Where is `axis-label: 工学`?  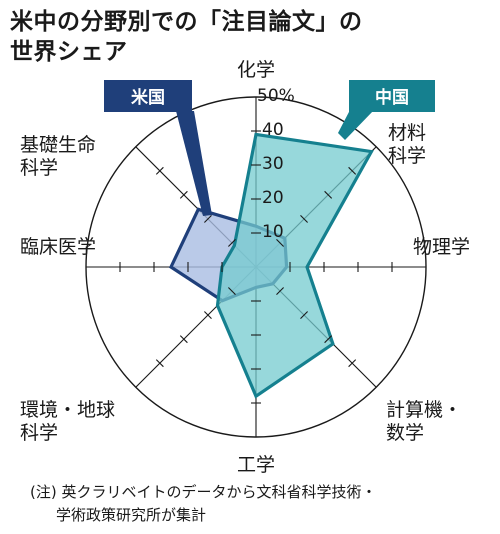 axis-label: 工学 is located at coordinates (256, 465).